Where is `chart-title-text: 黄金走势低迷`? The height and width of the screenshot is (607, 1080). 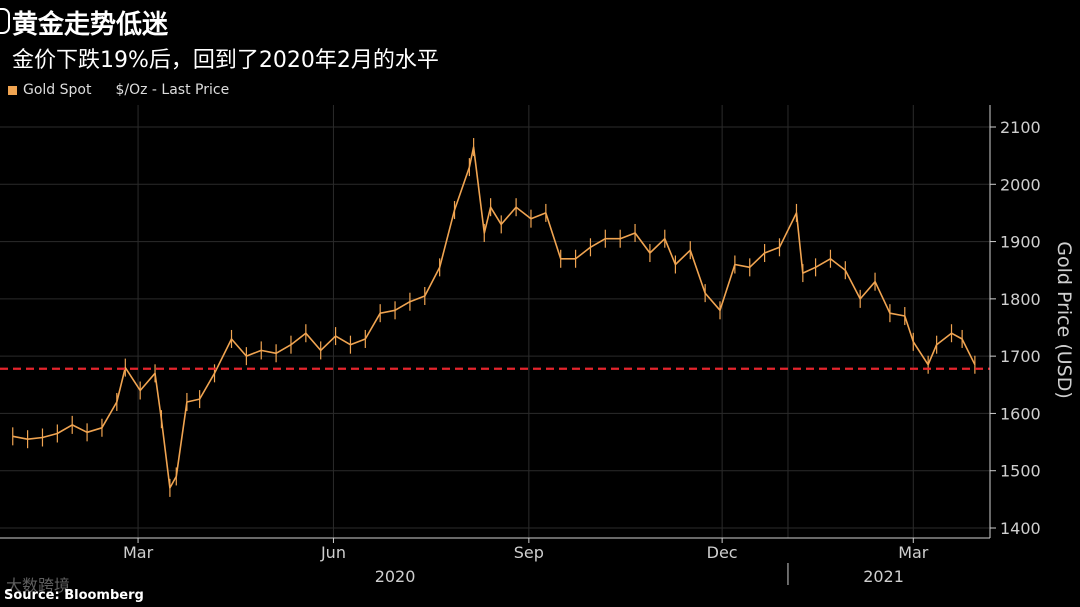 chart-title-text: 黄金走势低迷 is located at coordinates (90, 25).